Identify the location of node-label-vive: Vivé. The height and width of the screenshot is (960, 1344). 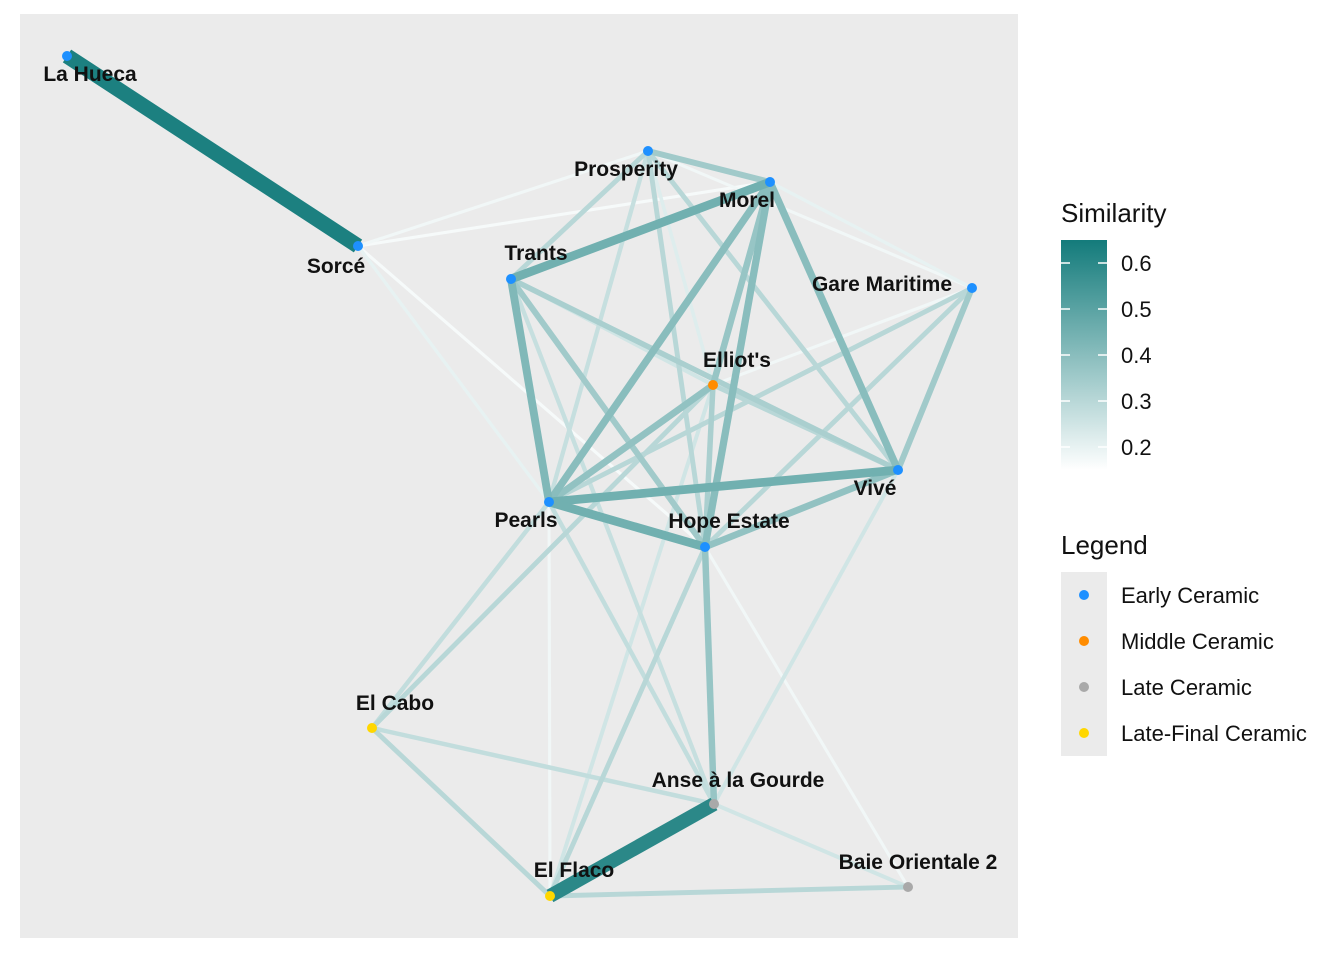
(875, 488).